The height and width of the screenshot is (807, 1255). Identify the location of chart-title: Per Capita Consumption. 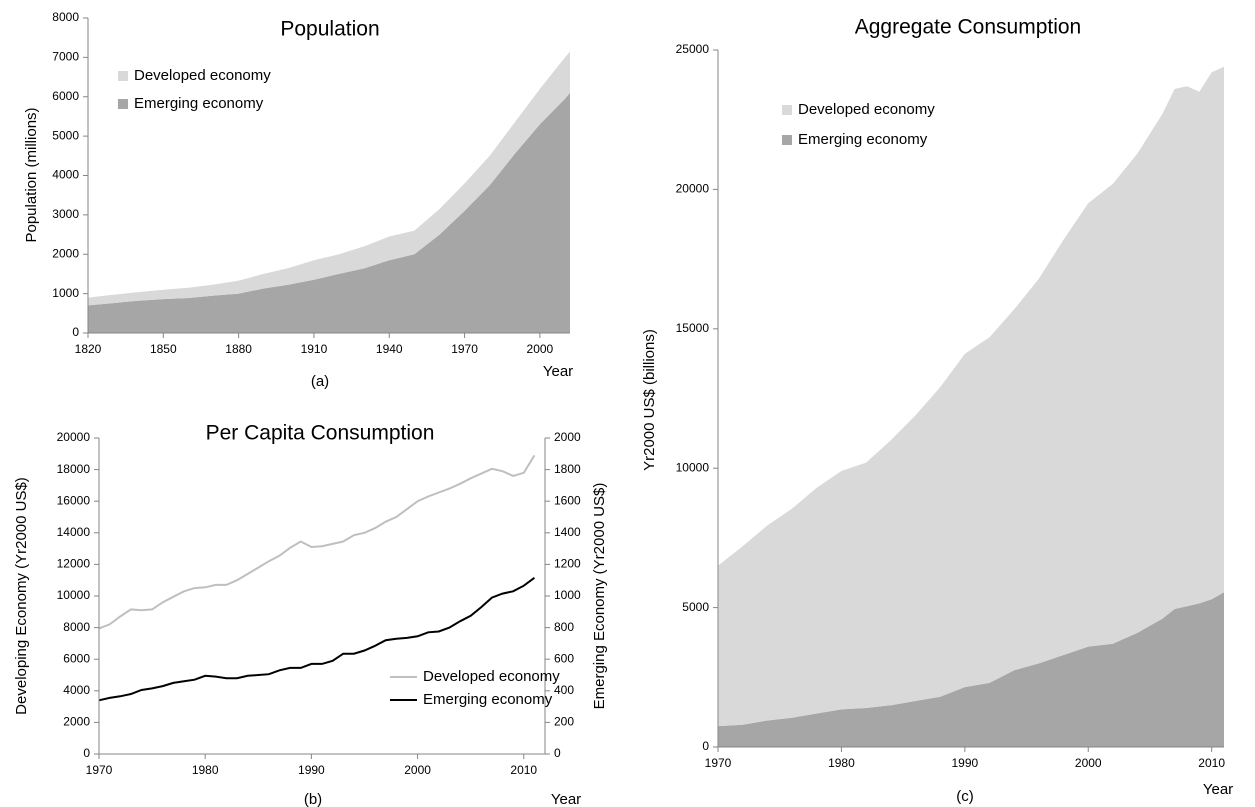
(320, 433).